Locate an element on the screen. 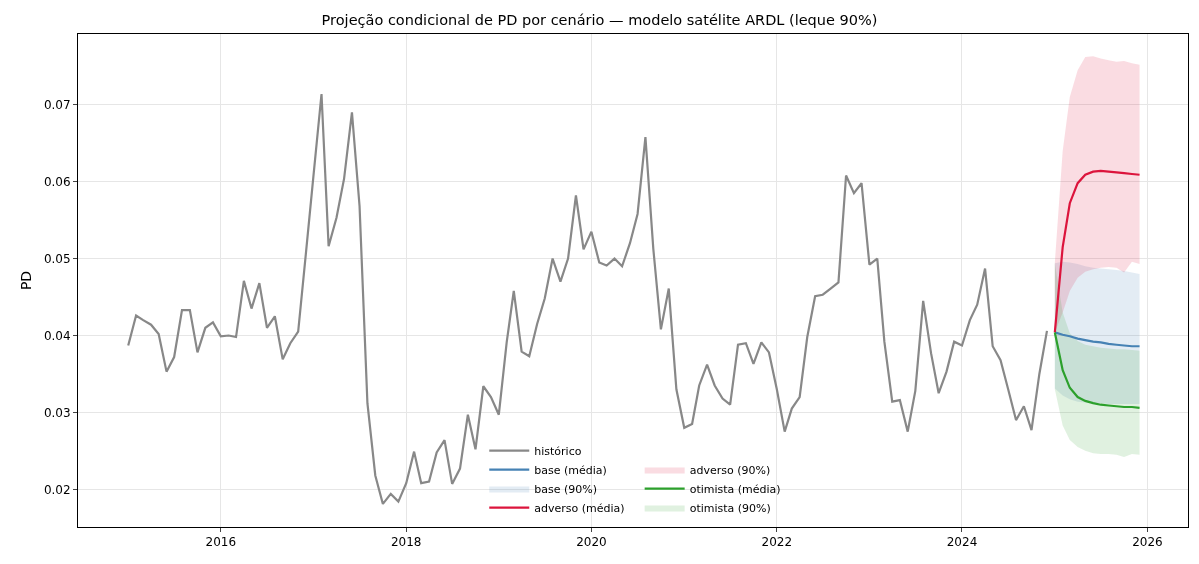  legend-label: otimista (90%) is located at coordinates (730, 508).